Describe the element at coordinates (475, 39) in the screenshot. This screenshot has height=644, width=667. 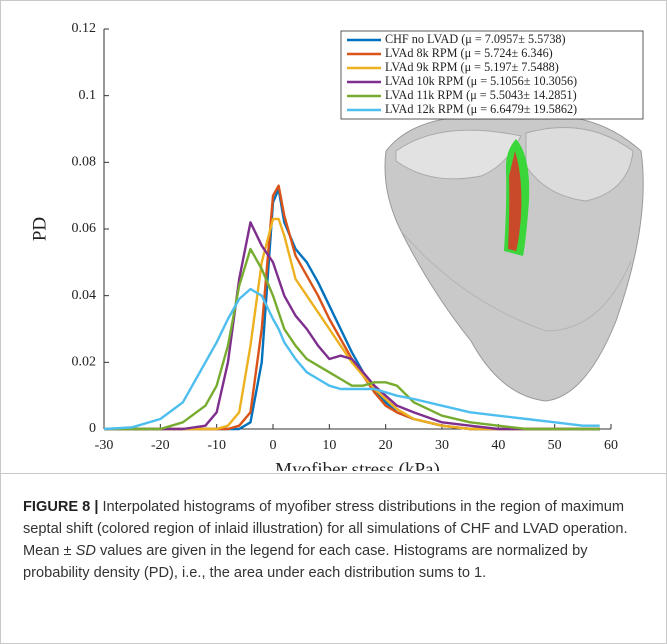
I see `legend-label: CHF no LVAD (μ = 7.0957± 5.5738)` at that location.